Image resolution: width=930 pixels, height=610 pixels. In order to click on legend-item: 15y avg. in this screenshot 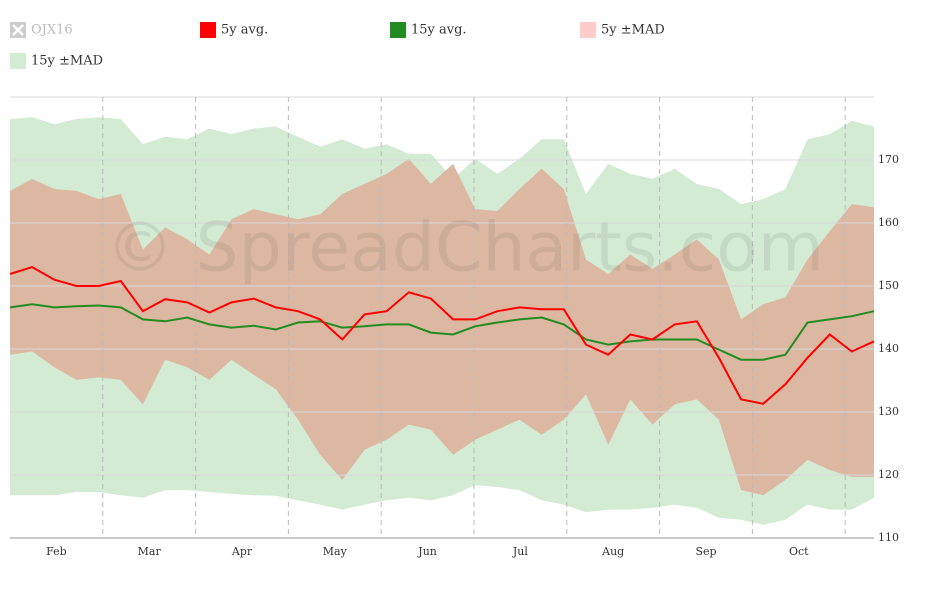, I will do `click(428, 30)`.